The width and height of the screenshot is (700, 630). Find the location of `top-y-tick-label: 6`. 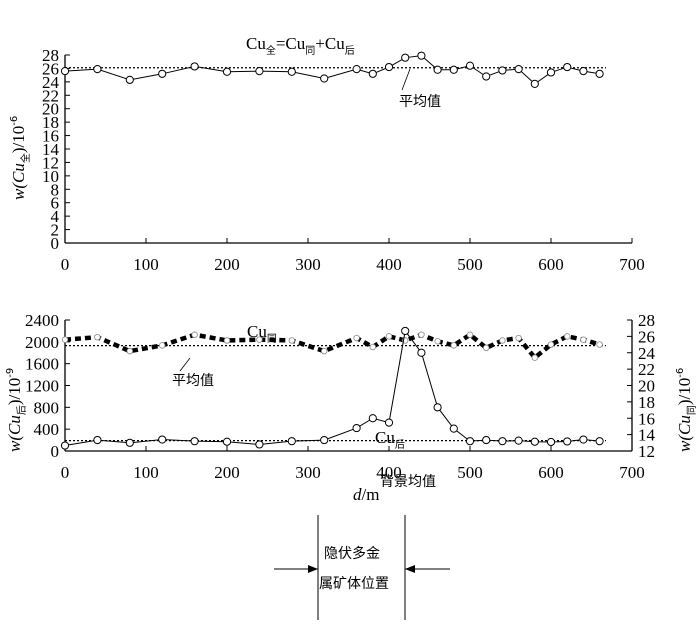

top-y-tick-label: 6 is located at coordinates (55, 203).